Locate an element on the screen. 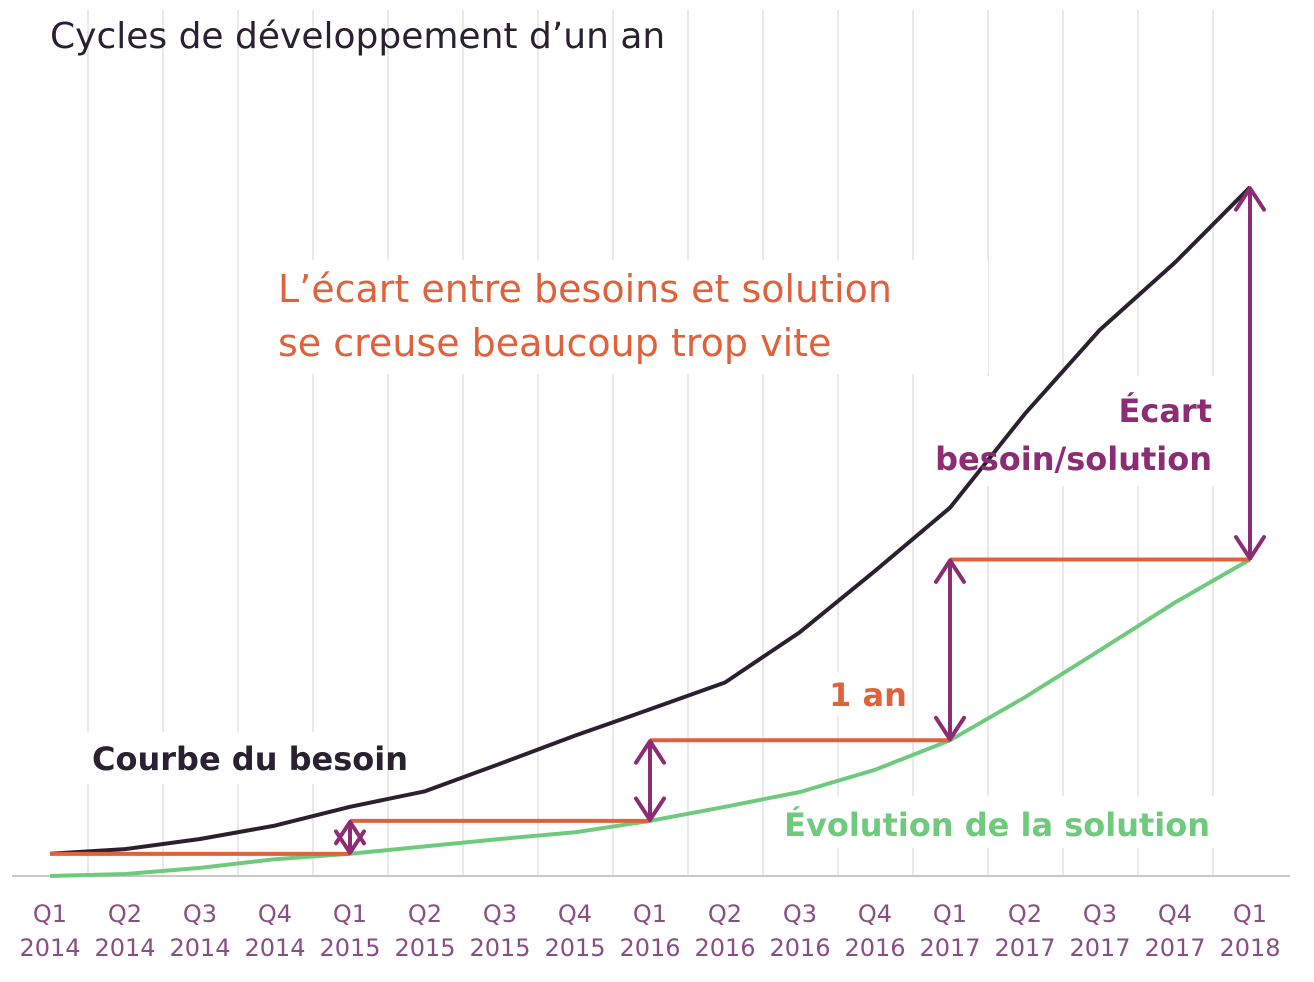 The width and height of the screenshot is (1314, 982). tick-label-quarter-7: Q4 is located at coordinates (575, 914).